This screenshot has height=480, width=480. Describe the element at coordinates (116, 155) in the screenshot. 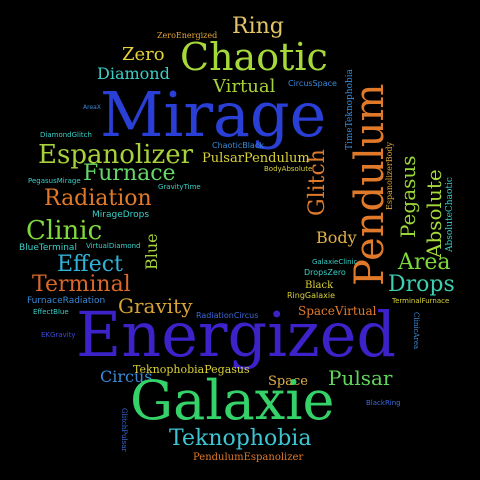

I see `word-espanolizer: Espanolizer` at that location.